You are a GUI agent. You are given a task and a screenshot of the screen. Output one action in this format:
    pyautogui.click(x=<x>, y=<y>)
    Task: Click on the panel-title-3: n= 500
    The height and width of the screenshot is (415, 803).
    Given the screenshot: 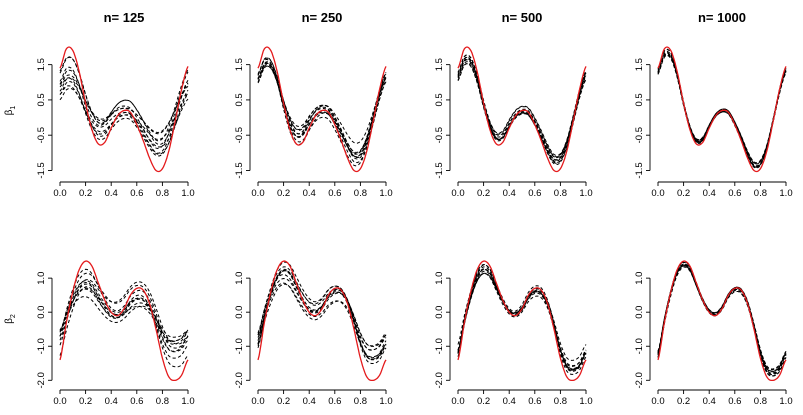 What is the action you would take?
    pyautogui.click(x=522, y=17)
    